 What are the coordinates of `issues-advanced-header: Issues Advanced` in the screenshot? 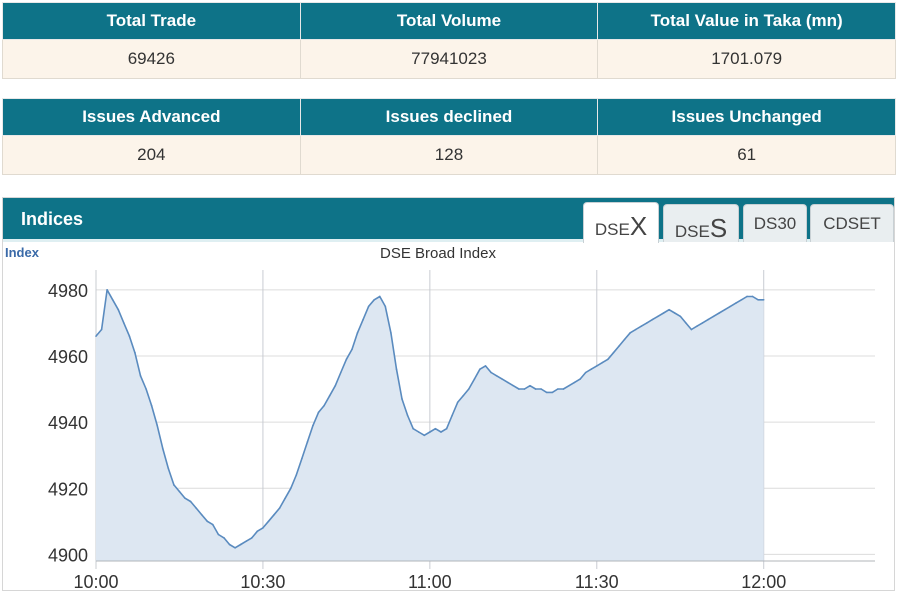 It's located at (151, 117).